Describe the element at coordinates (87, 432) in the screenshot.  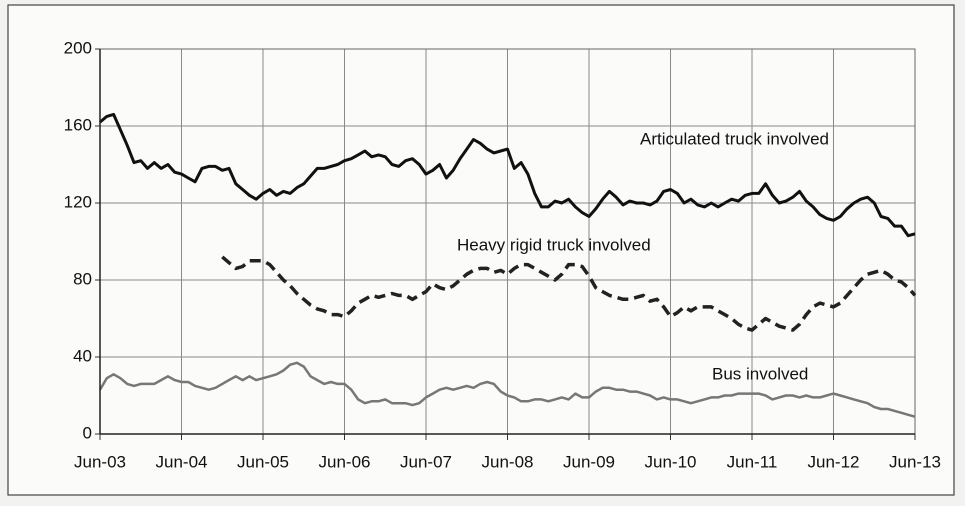
I see `y-tick-label: 0` at that location.